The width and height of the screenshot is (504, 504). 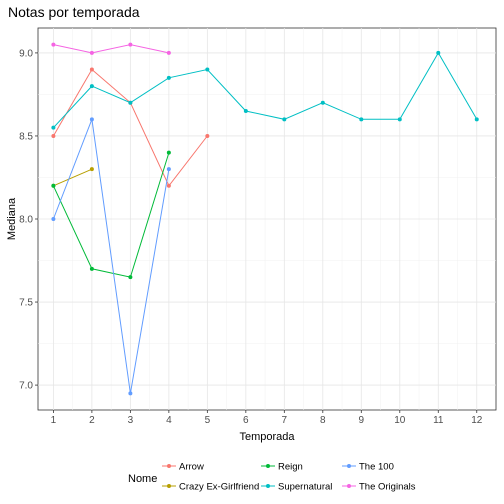 I want to click on y-tick-label: 8.0, so click(x=26, y=220).